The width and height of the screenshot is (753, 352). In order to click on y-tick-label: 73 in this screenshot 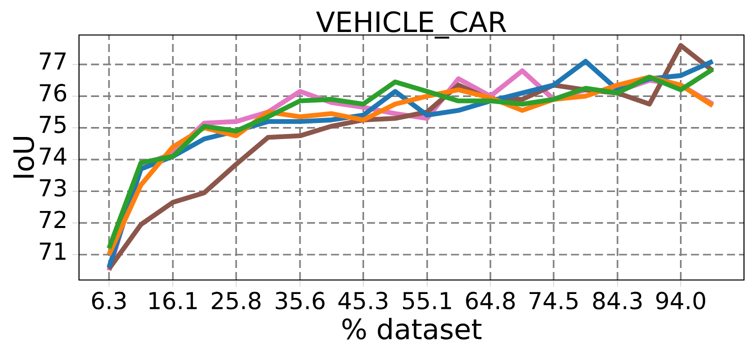, I will do `click(53, 187)`.